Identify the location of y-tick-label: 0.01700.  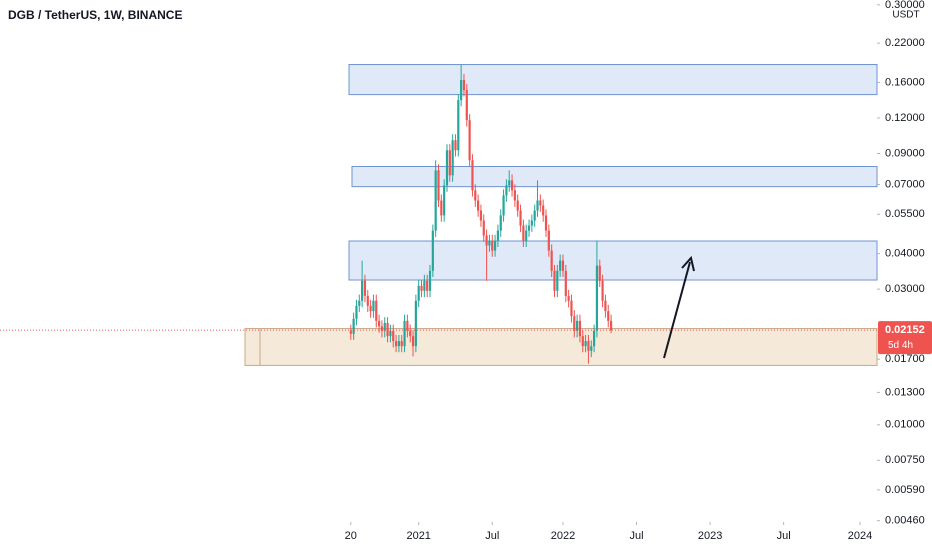
(905, 359).